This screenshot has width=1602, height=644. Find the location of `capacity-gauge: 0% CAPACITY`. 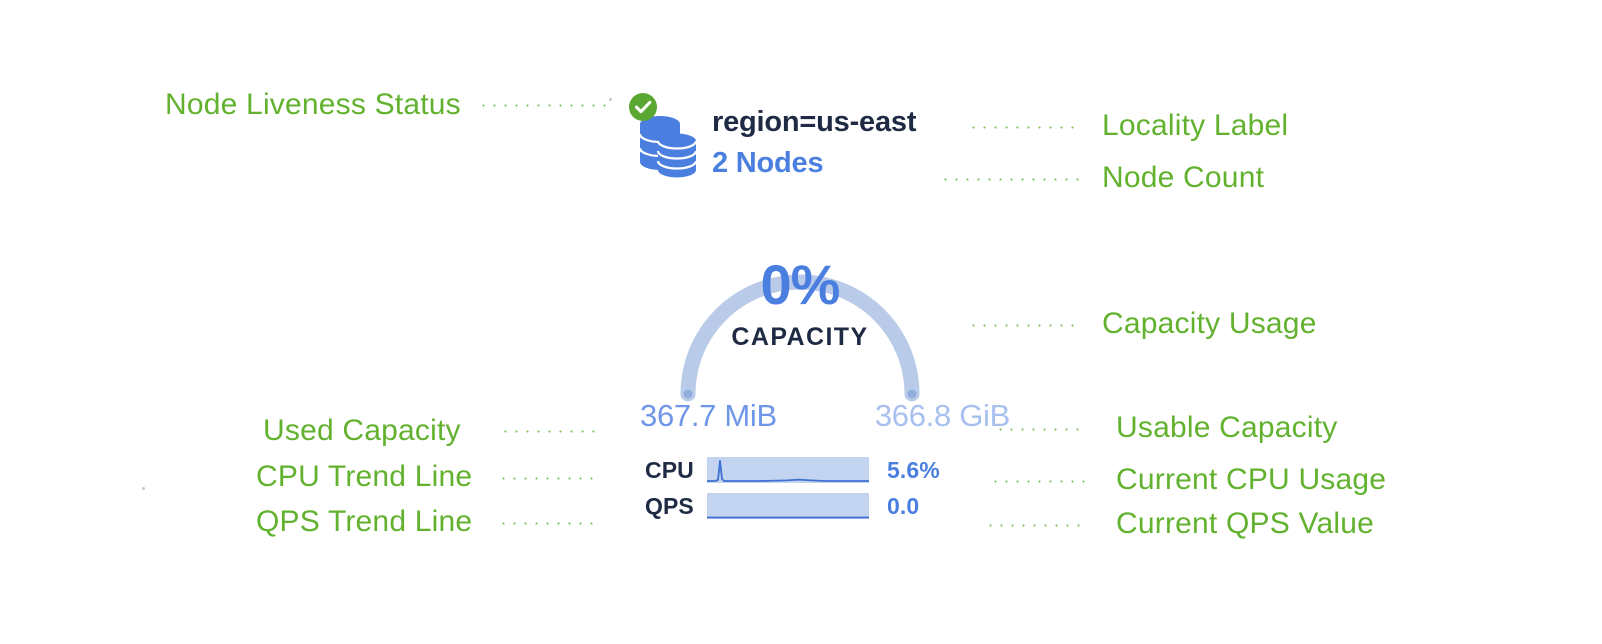

capacity-gauge: 0% CAPACITY is located at coordinates (800, 303).